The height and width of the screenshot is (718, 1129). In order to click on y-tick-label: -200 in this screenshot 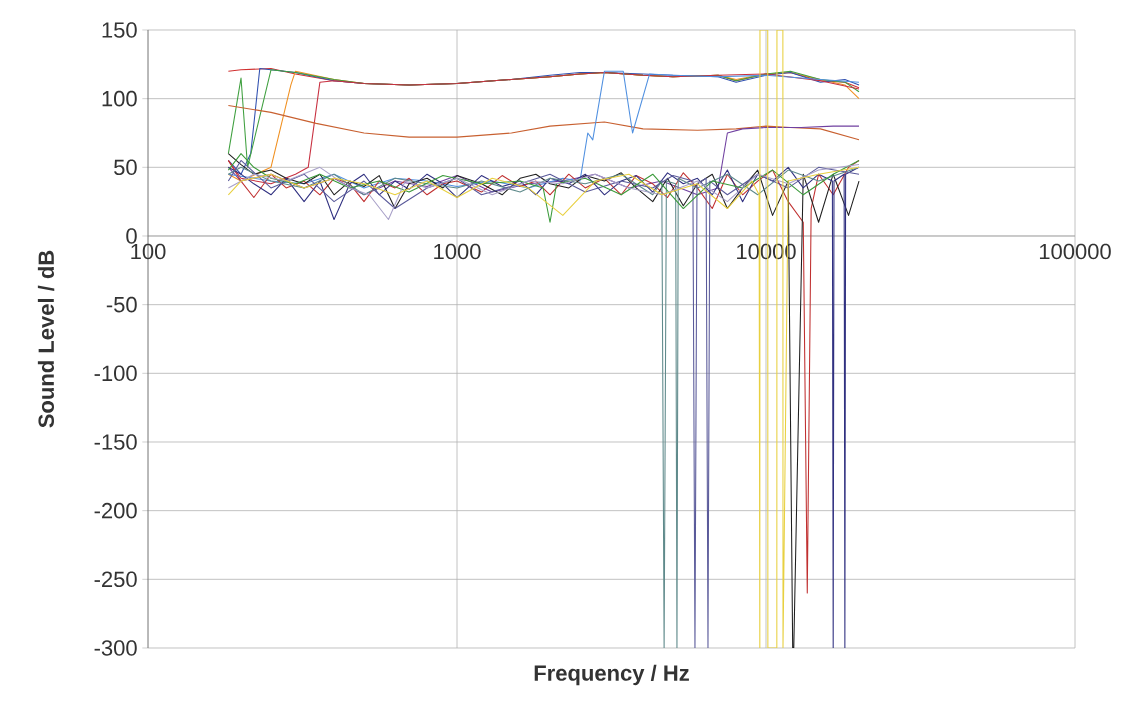, I will do `click(115, 510)`.